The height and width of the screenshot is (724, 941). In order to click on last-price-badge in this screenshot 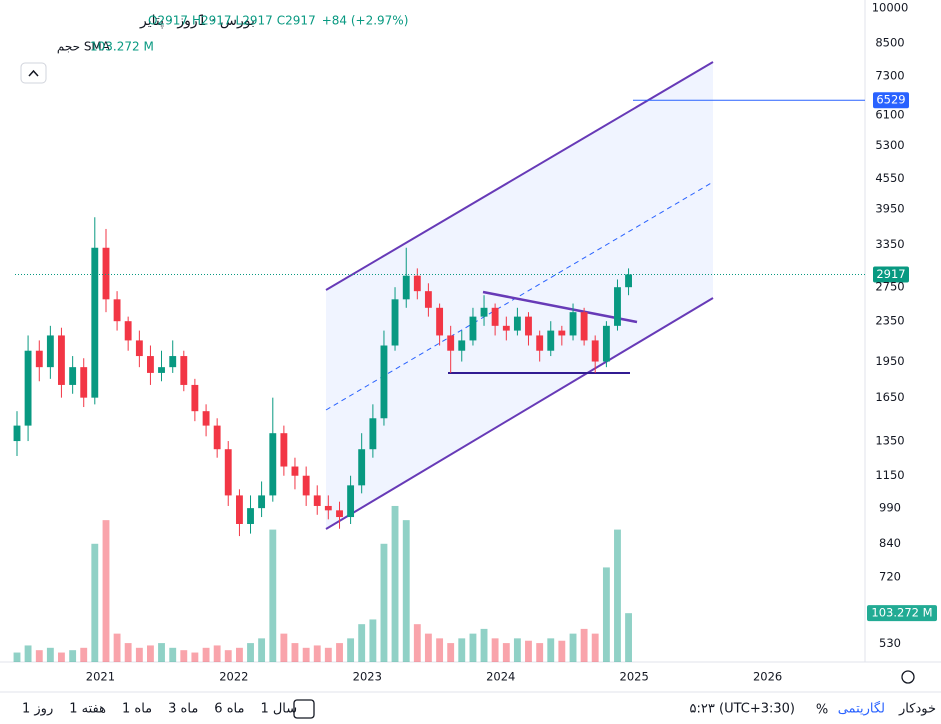, I will do `click(891, 274)`.